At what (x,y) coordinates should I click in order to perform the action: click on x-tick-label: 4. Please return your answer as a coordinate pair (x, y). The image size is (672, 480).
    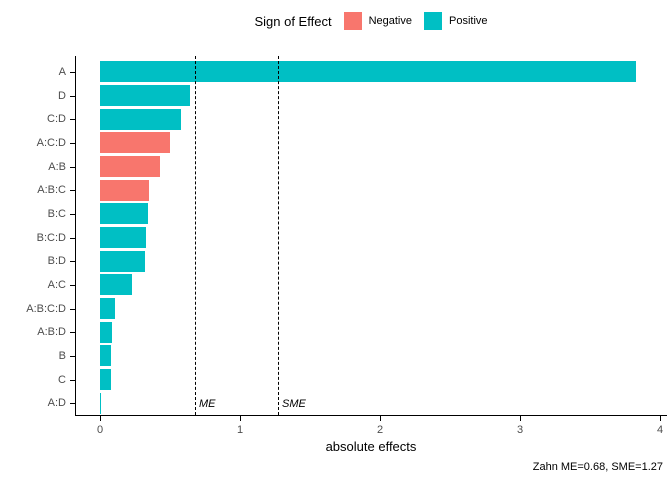
    Looking at the image, I should click on (660, 430).